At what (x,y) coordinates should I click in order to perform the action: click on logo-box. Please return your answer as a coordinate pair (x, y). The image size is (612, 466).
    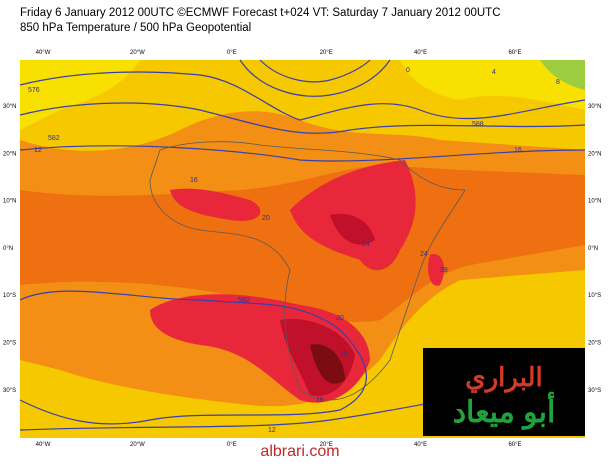
    Looking at the image, I should click on (504, 392).